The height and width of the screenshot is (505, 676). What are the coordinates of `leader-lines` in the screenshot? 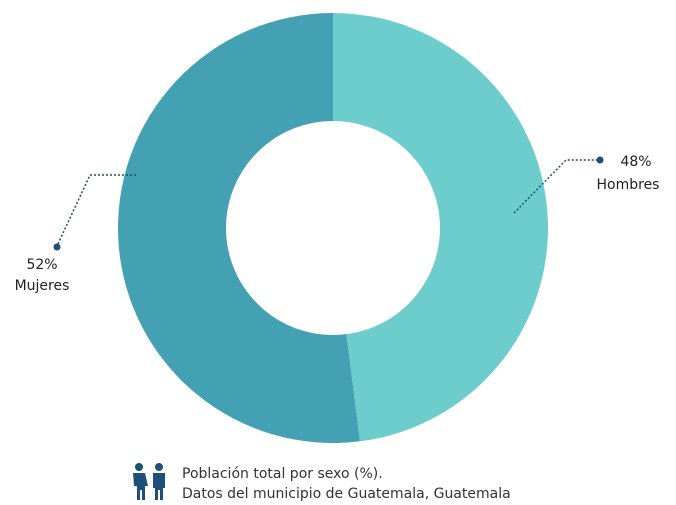 It's located at (327, 203).